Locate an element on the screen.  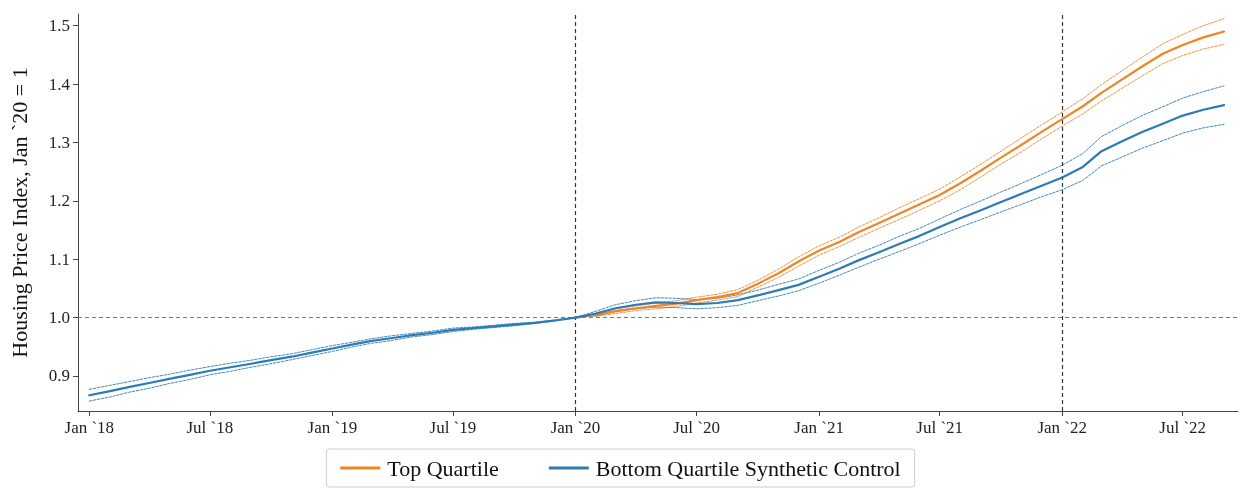
x-tick-label: Jul `19 is located at coordinates (453, 427).